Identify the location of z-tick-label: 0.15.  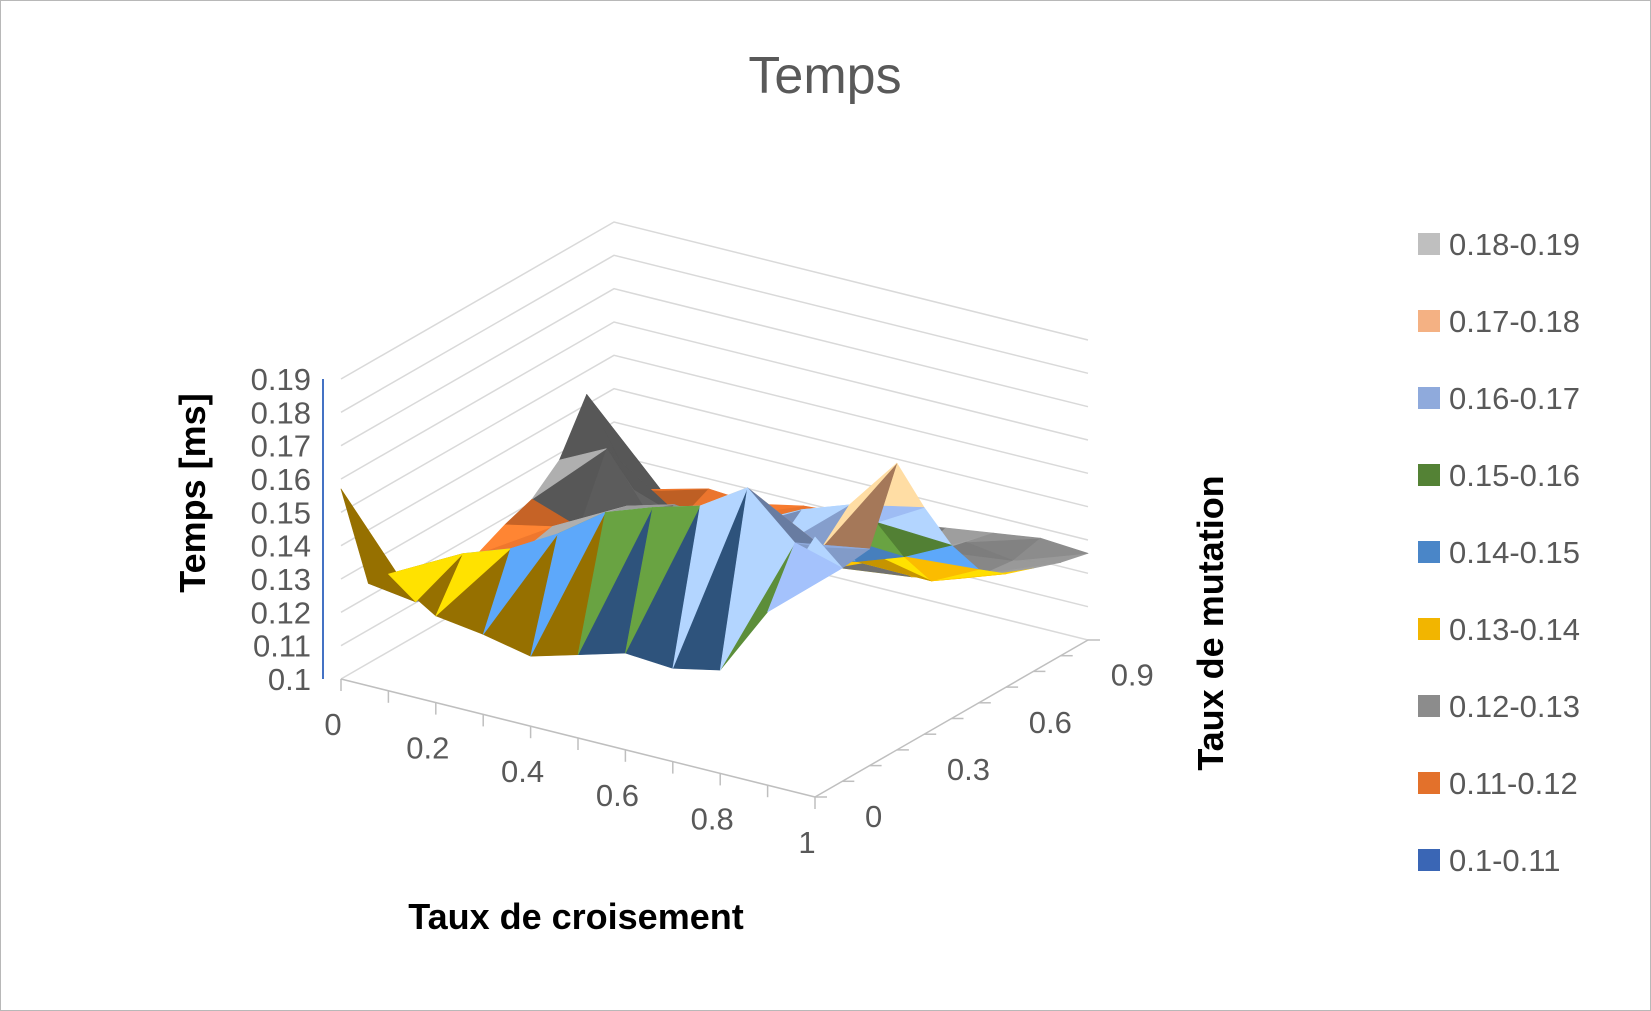
(281, 512).